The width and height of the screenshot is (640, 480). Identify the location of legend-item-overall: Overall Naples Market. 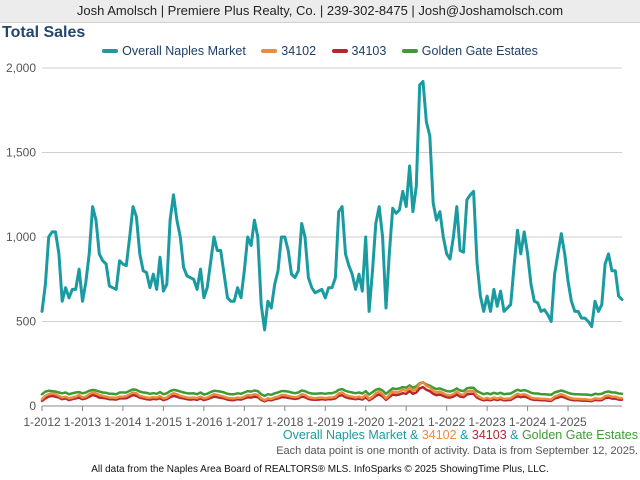
(174, 51).